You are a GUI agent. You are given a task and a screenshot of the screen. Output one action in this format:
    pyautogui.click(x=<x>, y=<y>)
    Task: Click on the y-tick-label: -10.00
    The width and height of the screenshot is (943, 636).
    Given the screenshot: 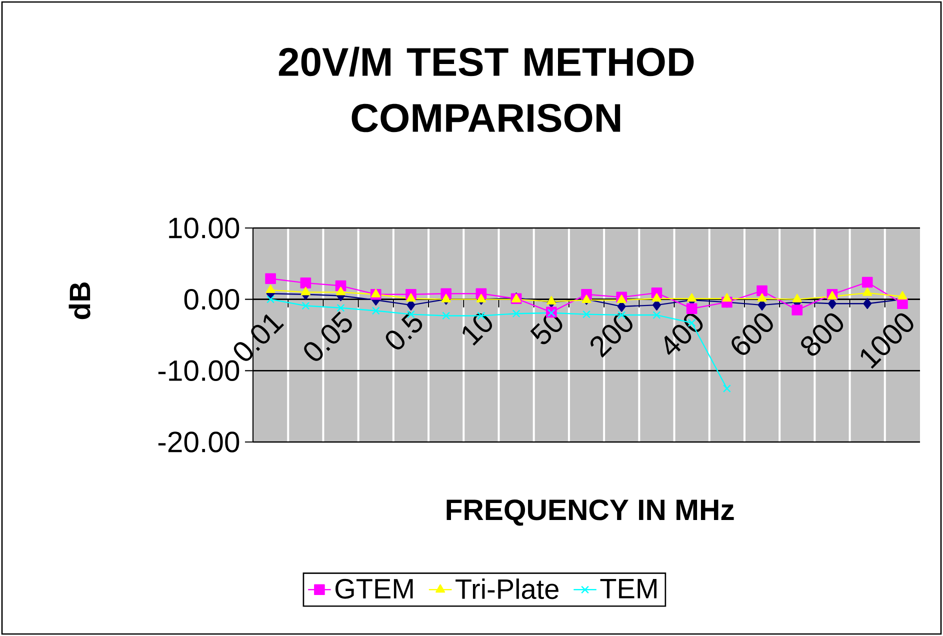 What is the action you would take?
    pyautogui.click(x=199, y=371)
    